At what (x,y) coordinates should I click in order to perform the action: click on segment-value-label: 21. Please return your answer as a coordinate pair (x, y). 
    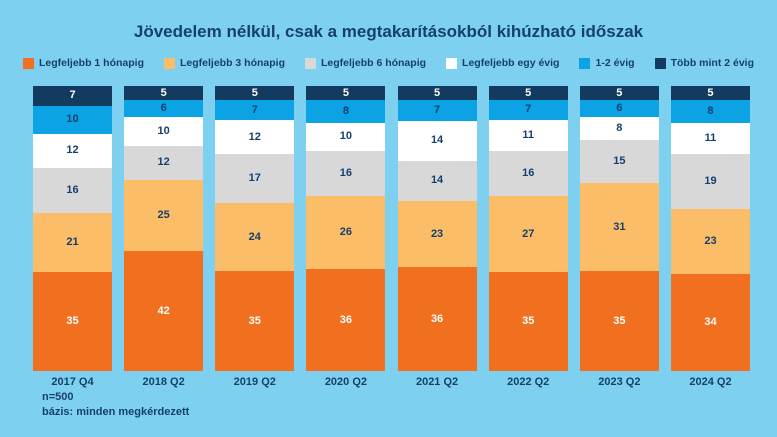
    Looking at the image, I should click on (72, 242).